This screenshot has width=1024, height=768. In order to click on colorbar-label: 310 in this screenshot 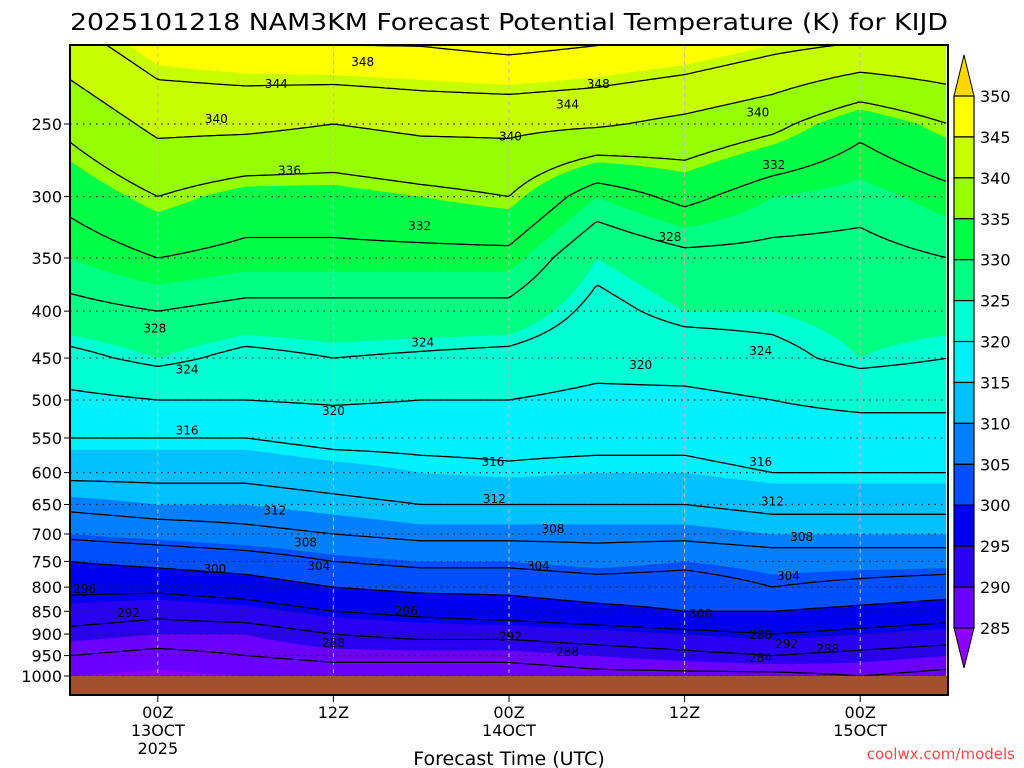, I will do `click(995, 423)`.